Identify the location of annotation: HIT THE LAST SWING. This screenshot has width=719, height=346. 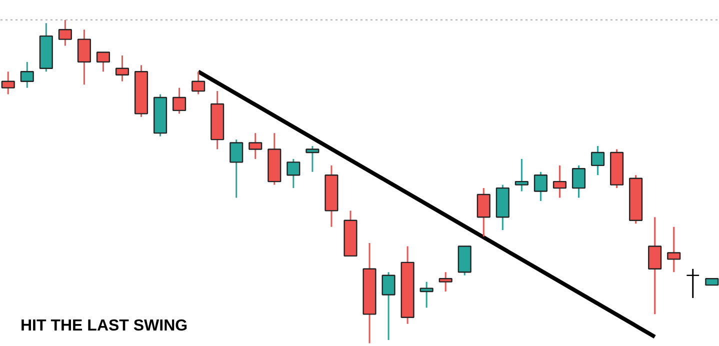
(104, 326).